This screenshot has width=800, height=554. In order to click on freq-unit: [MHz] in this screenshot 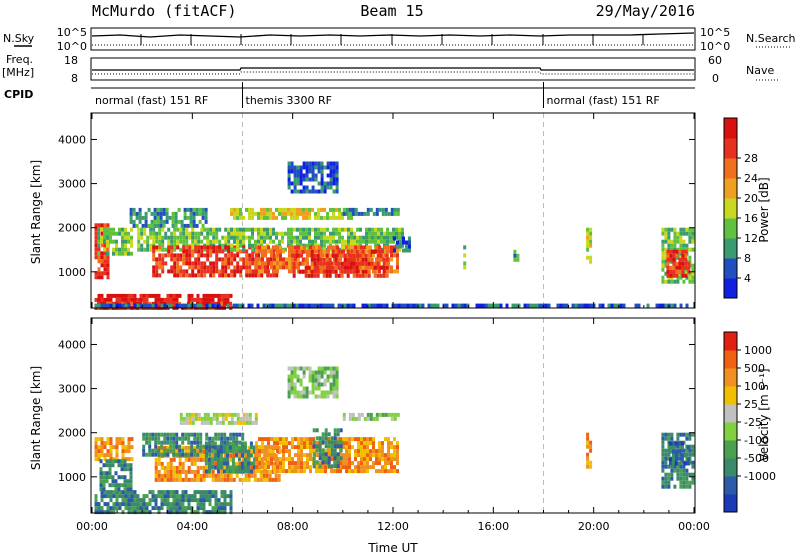, I will do `click(18, 72)`.